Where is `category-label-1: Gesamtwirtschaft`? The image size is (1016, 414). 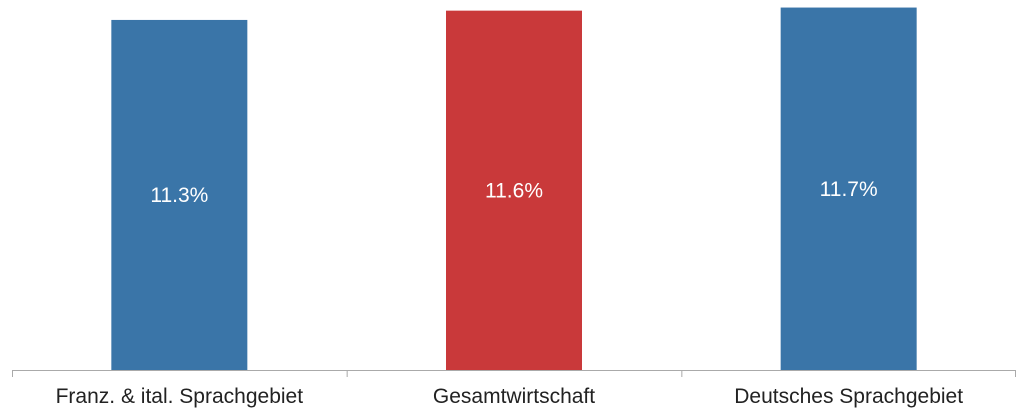 category-label-1: Gesamtwirtschaft is located at coordinates (514, 396).